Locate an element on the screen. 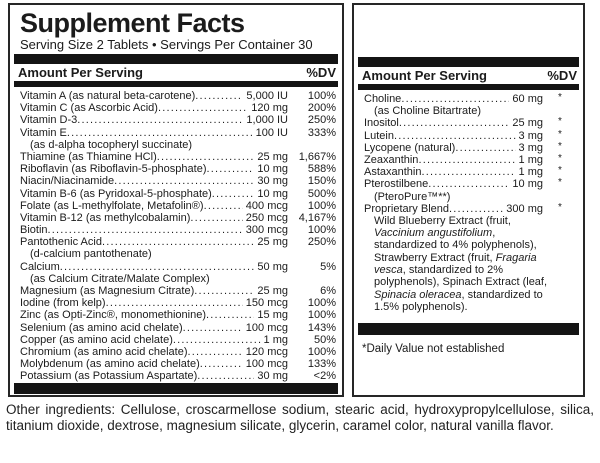 The width and height of the screenshot is (600, 463). nutrient-name: Vitamin B-6 (as Pyridoxal-5-phosphate) is located at coordinates (116, 193).